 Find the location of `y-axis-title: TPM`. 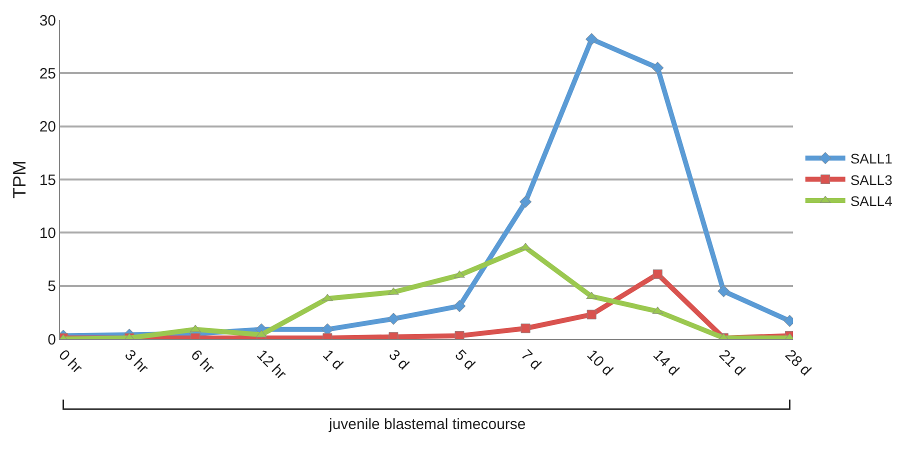

y-axis-title: TPM is located at coordinates (20, 179).